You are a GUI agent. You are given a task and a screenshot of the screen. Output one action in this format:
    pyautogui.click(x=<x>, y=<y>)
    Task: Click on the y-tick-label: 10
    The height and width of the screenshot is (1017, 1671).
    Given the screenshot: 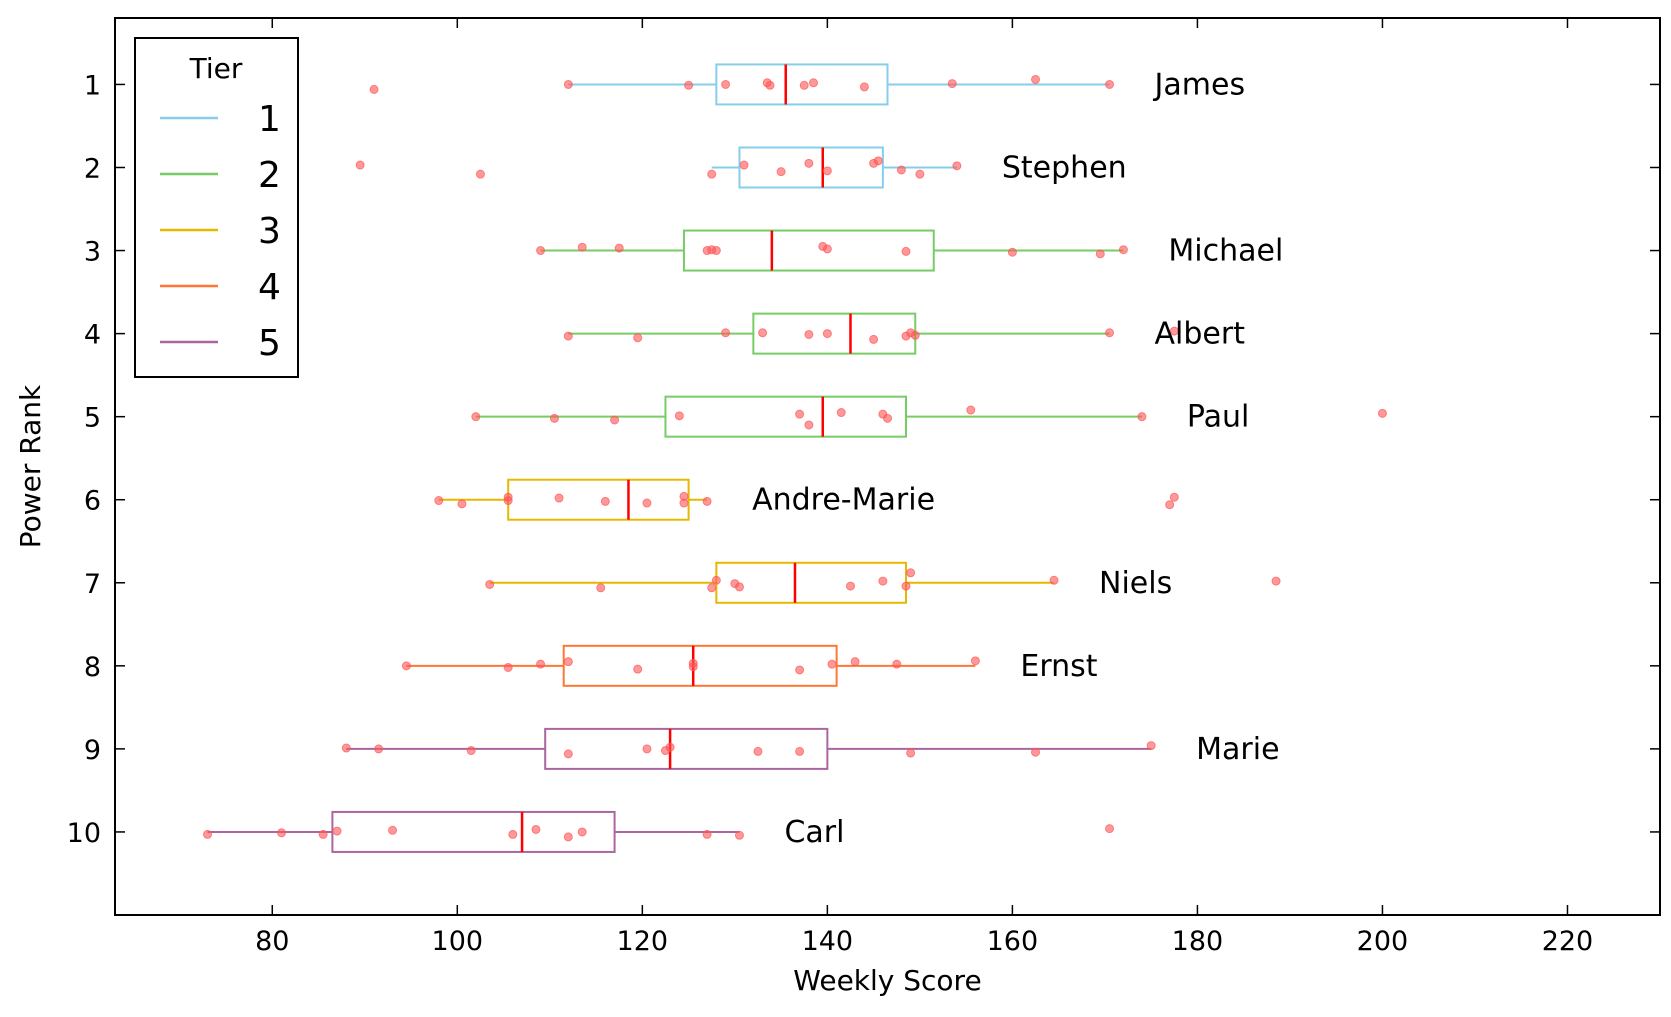 What is the action you would take?
    pyautogui.click(x=84, y=833)
    